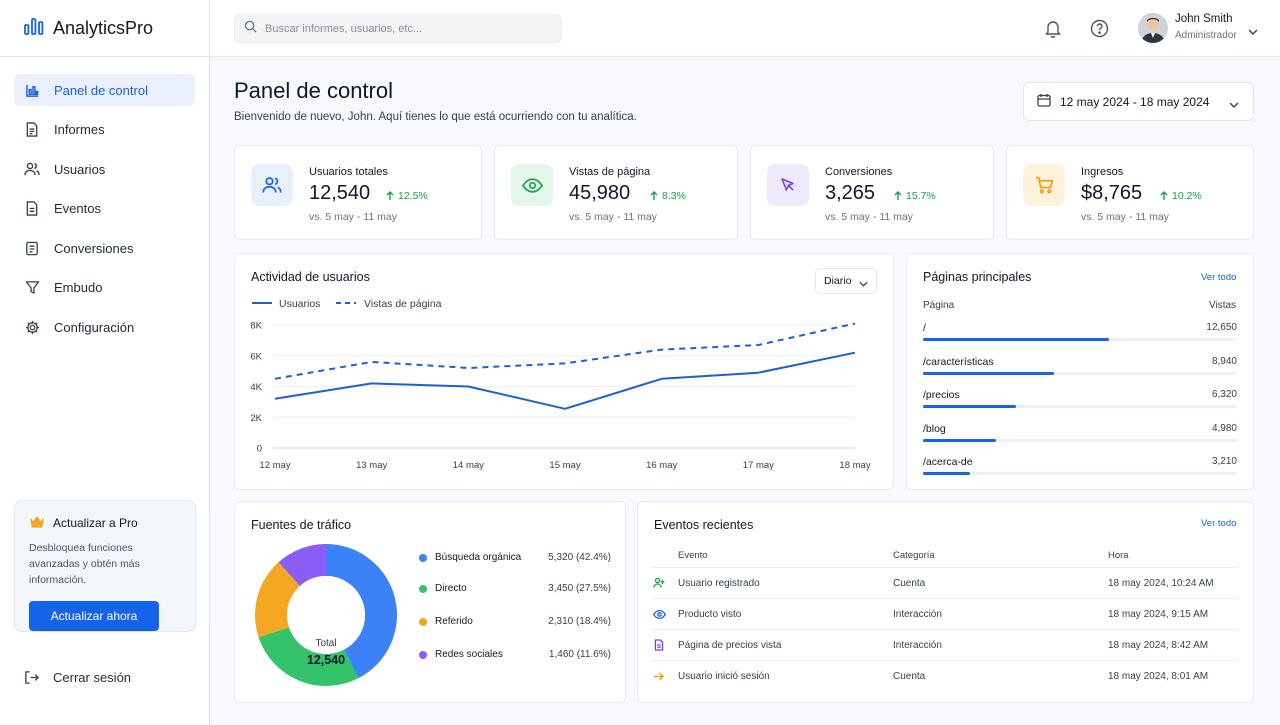 Image resolution: width=1280 pixels, height=725 pixels. I want to click on traffic-source-name: Directo, so click(451, 588).